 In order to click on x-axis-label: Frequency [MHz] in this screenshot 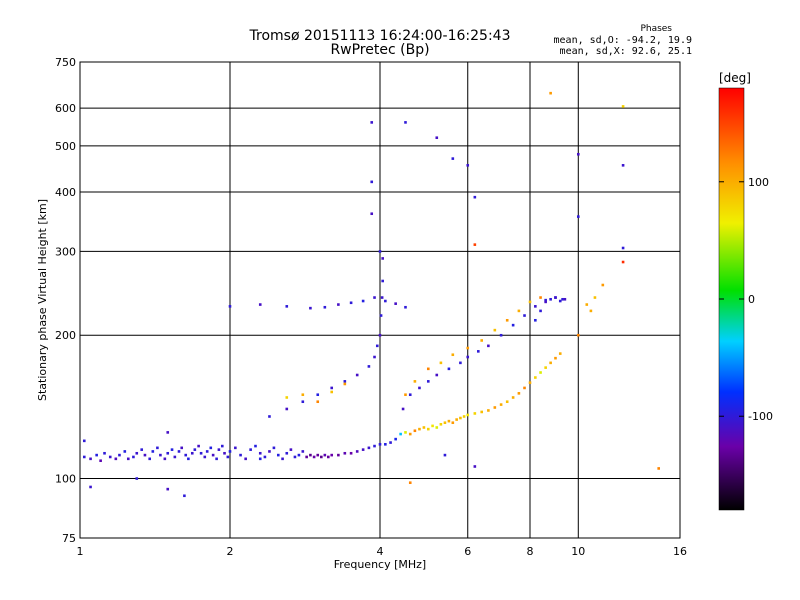, I will do `click(380, 564)`.